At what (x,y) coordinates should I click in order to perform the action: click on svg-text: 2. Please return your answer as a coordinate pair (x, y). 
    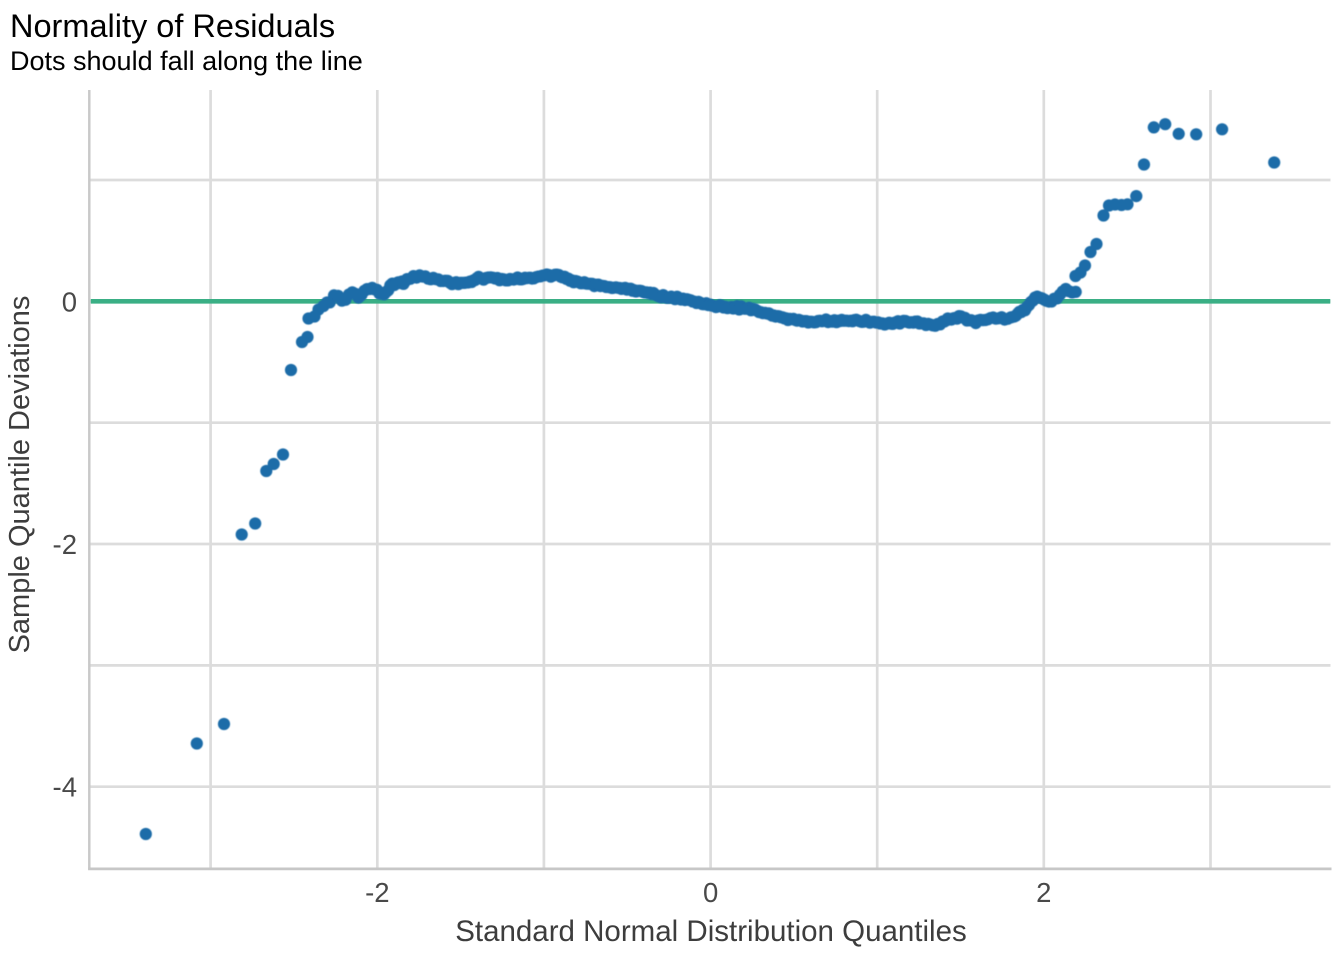
    Looking at the image, I should click on (1043, 892).